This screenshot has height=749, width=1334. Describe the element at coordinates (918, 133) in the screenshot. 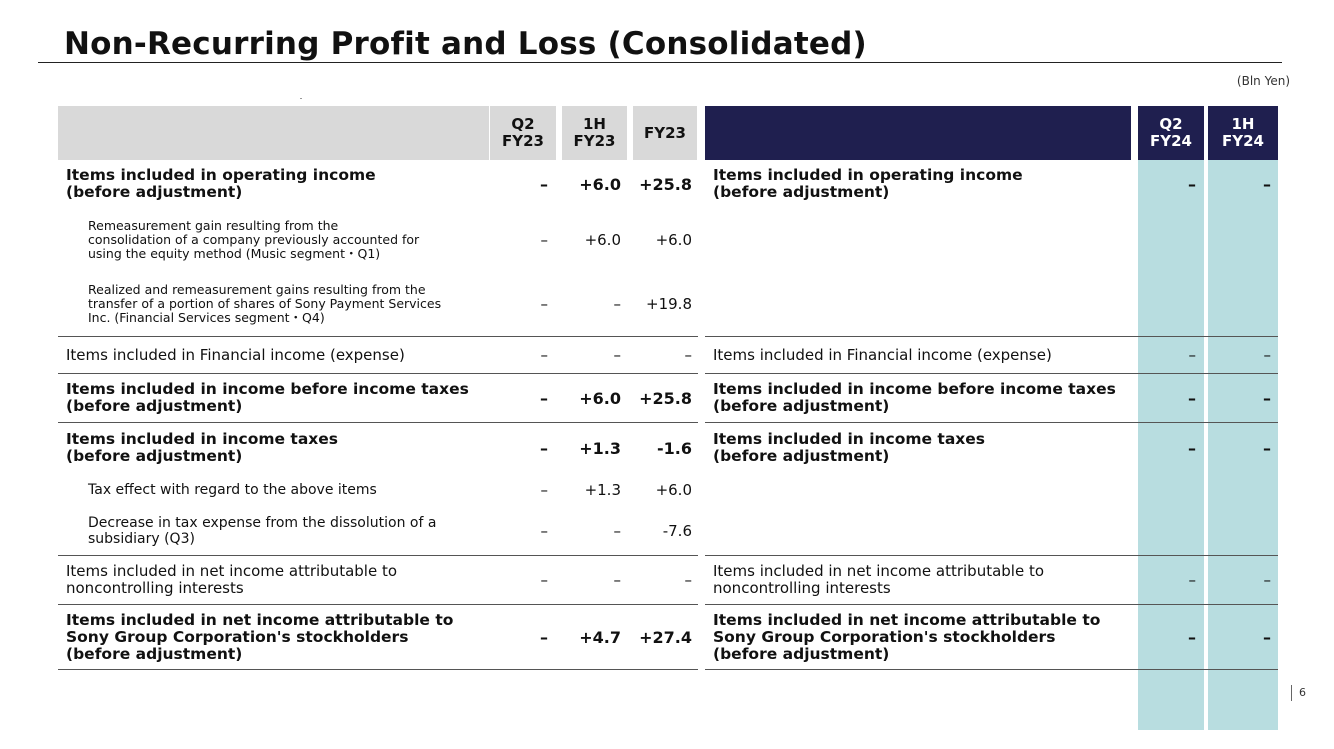

I see `fy24-header-label-cell` at that location.